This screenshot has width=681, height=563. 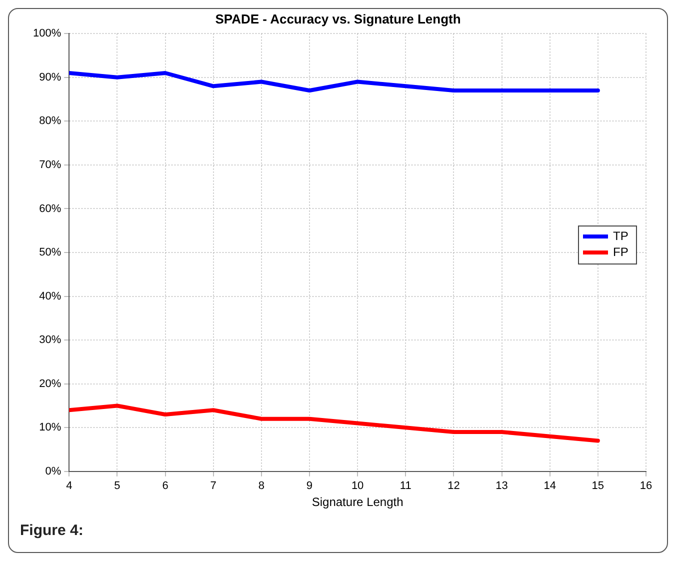 What do you see at coordinates (620, 251) in the screenshot?
I see `legend-label: FP` at bounding box center [620, 251].